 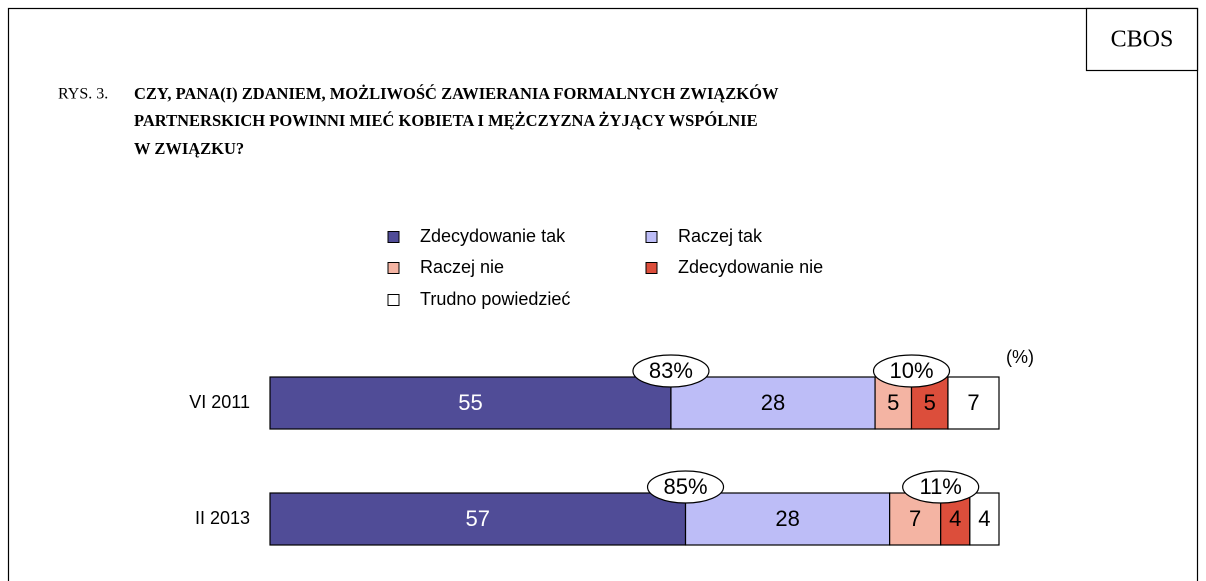 I want to click on brand: CBOS, so click(x=1142, y=40).